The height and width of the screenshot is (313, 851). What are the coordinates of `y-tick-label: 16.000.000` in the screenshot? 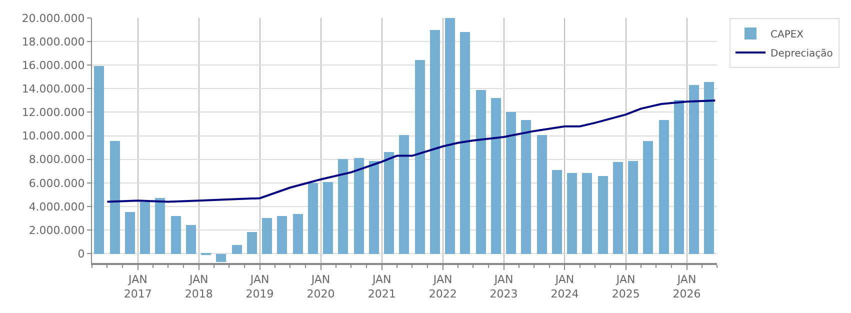 It's located at (53, 65).